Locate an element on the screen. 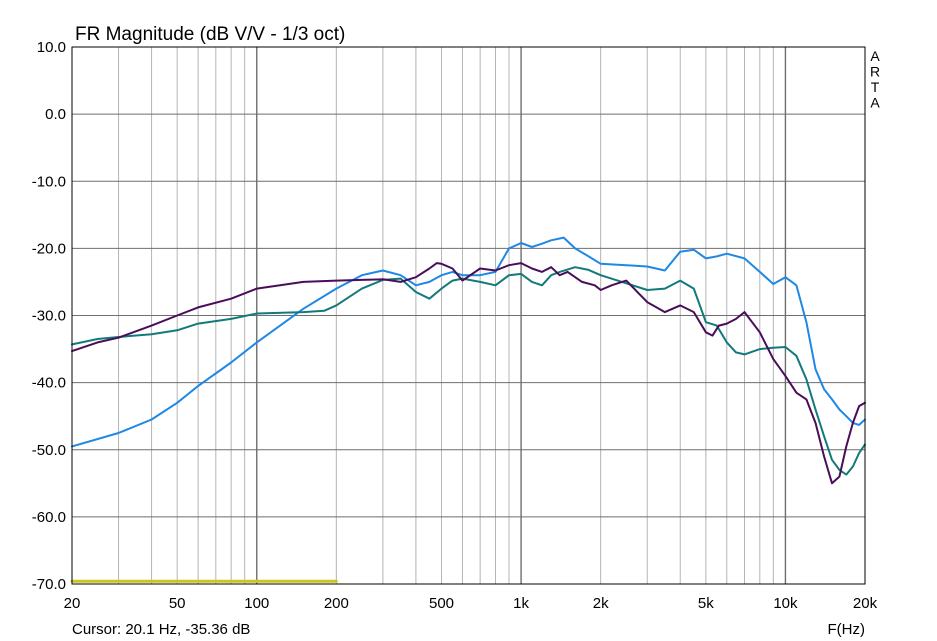  brand-letter: R is located at coordinates (875, 72).